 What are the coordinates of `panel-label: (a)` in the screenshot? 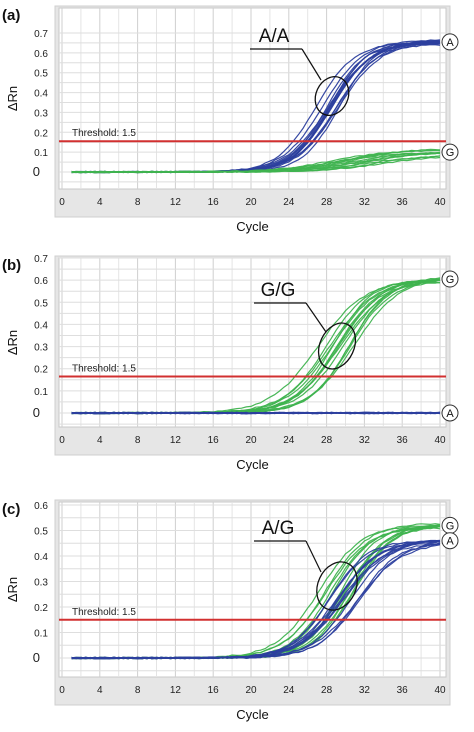 It's located at (11, 15).